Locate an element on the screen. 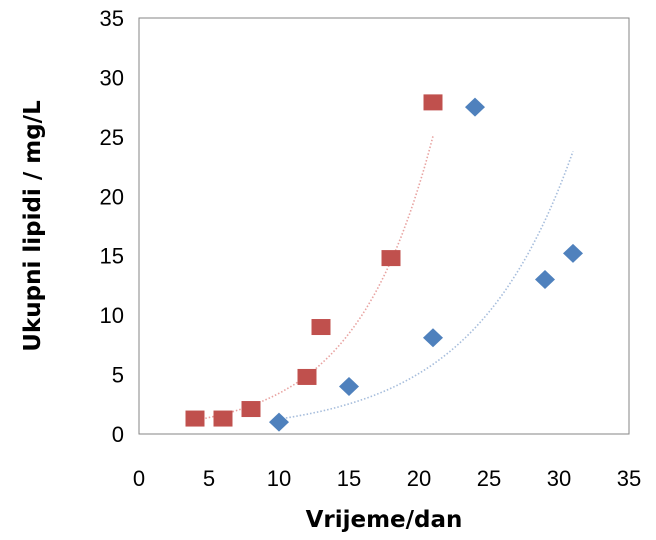 This screenshot has height=540, width=656. y-tick-label: 25 is located at coordinates (112, 137).